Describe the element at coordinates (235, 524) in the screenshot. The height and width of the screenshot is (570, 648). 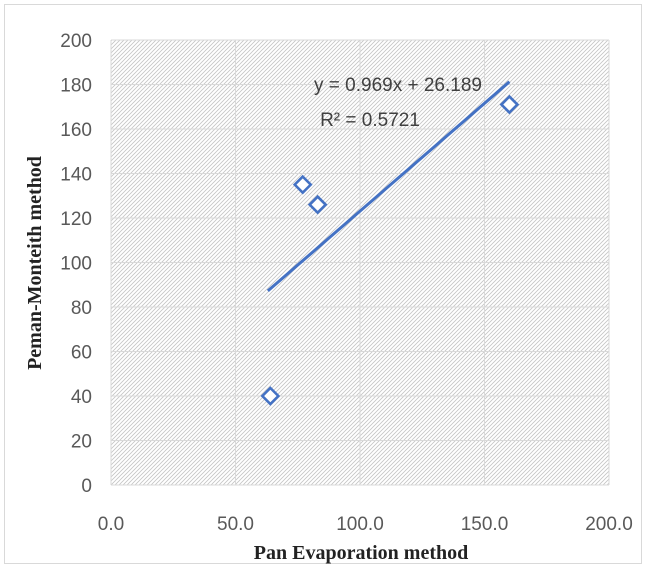
I see `x-tick-label: 50.0` at that location.